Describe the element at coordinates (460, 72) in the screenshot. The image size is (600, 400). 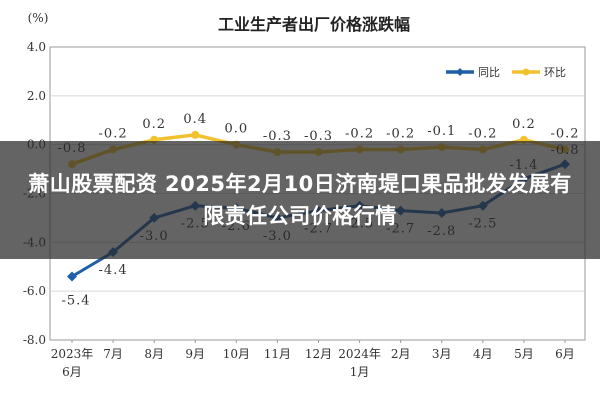
I see `legend-marker-yoy` at that location.